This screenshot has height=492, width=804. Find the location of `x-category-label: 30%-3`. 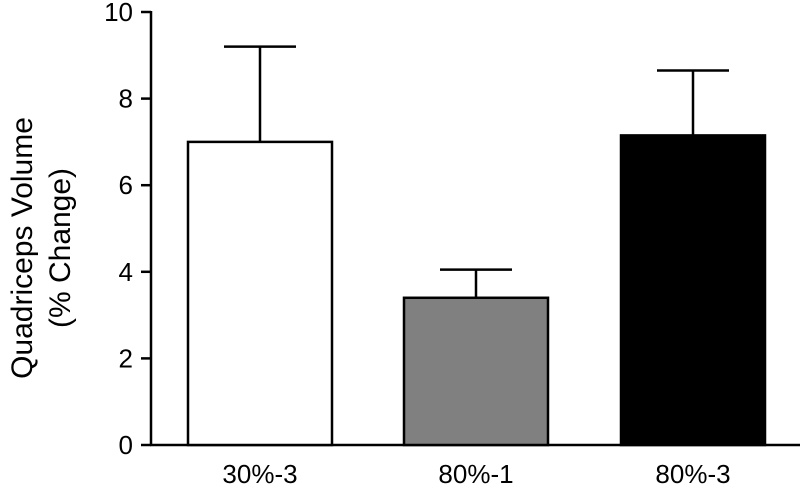

x-category-label: 30%-3 is located at coordinates (259, 474).